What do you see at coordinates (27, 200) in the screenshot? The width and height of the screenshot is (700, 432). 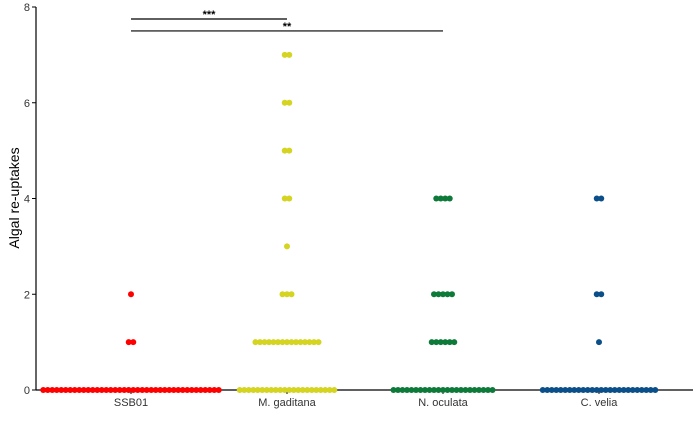 I see `y-tick-label: 4` at bounding box center [27, 200].